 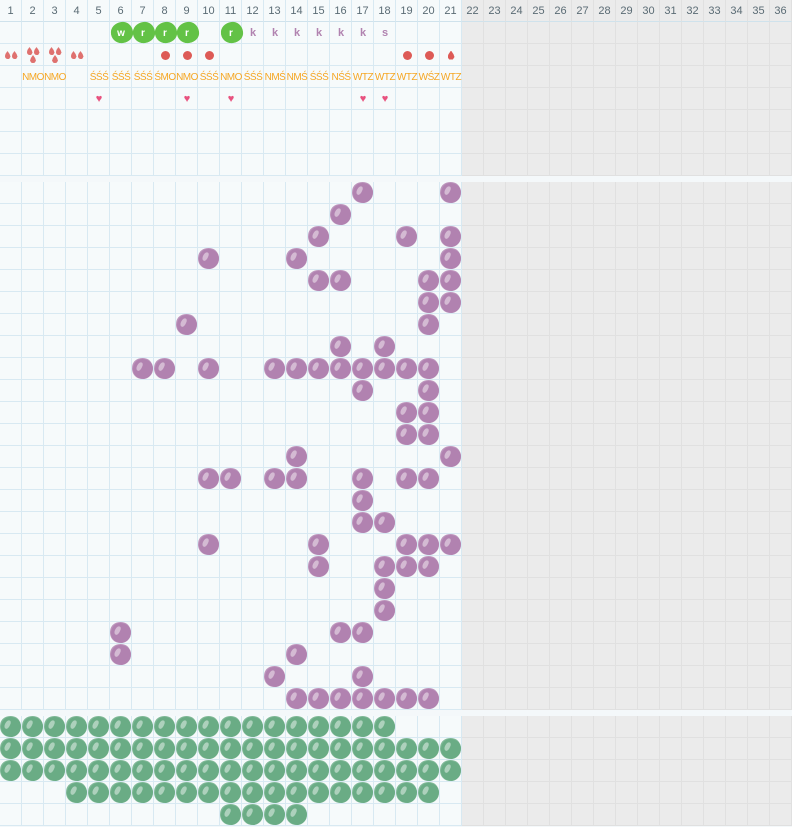 I want to click on day-number-35: 35, so click(x=759, y=11).